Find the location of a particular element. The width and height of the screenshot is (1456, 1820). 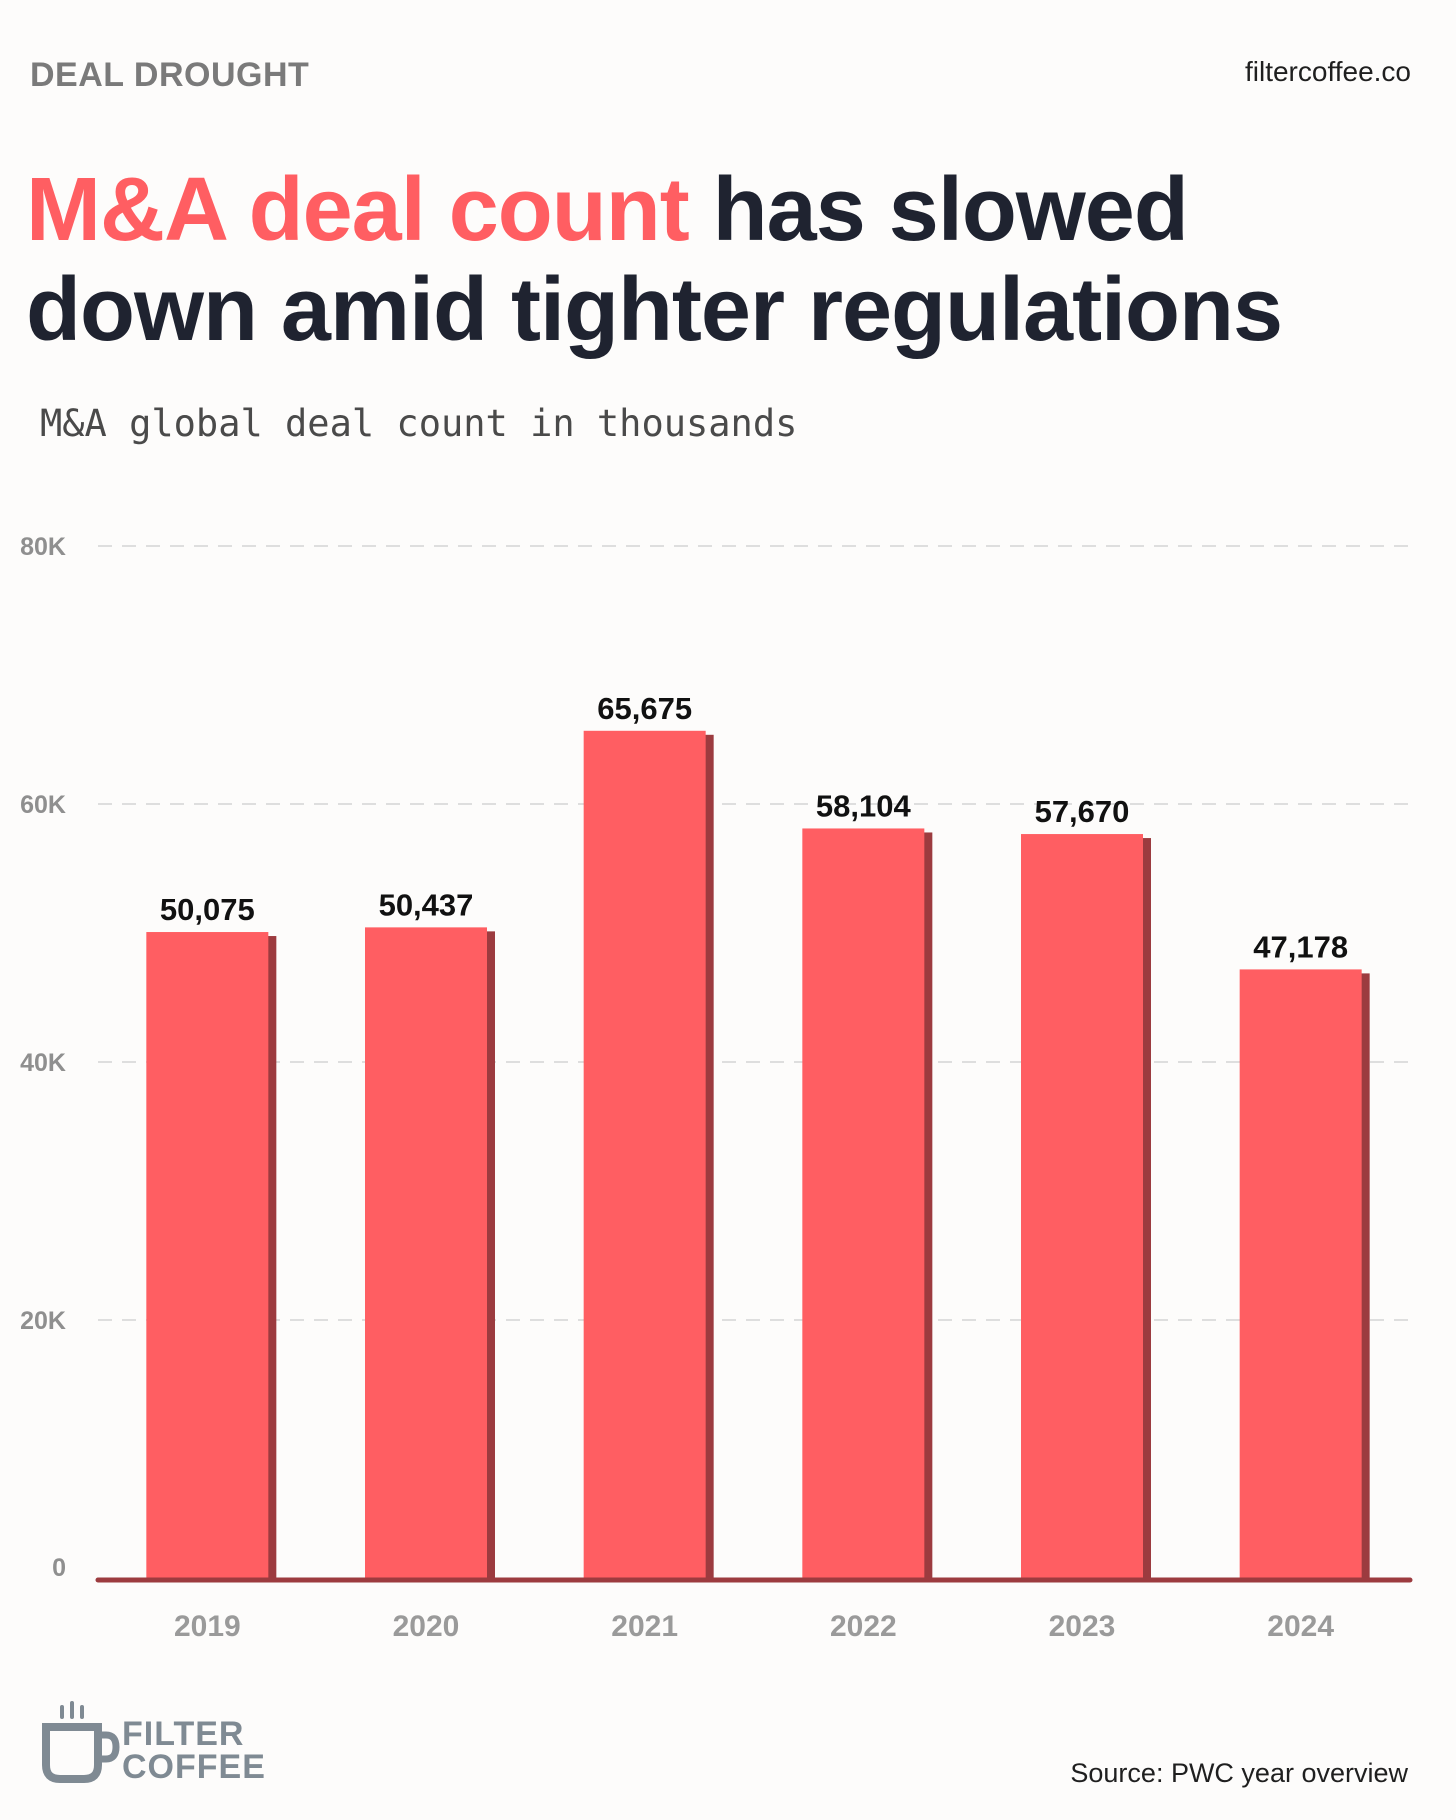

x-axis-ticks: 2019 2020 2021 2022 2023 2024 is located at coordinates (754, 1610).